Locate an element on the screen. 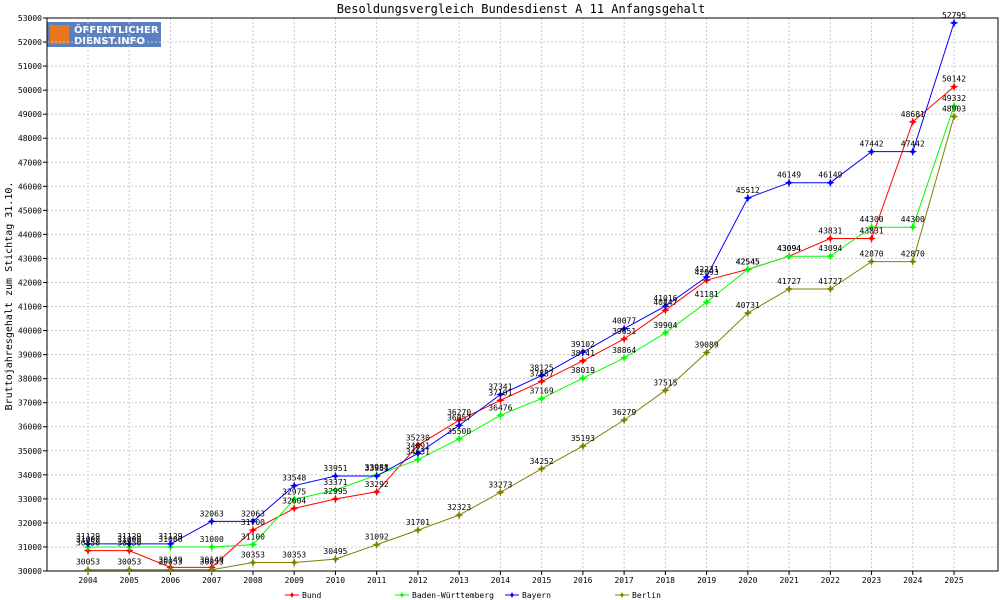  x-tick-label: 2021 is located at coordinates (788, 580).